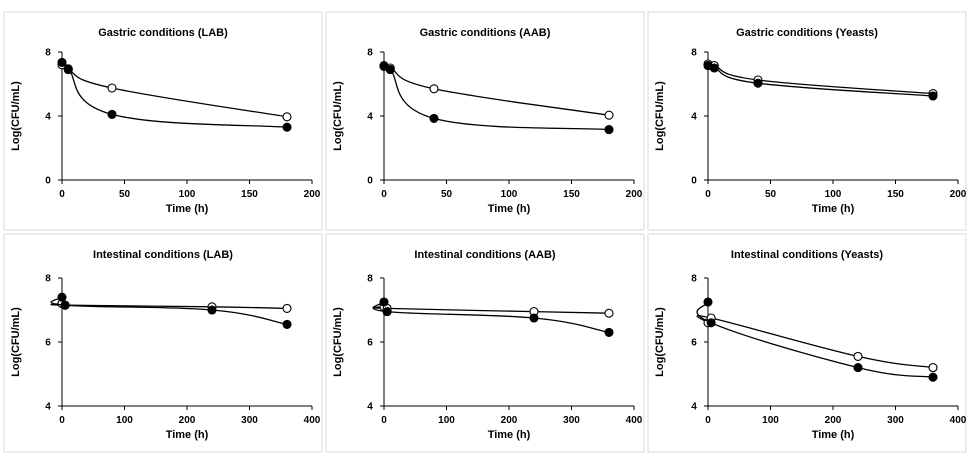 The width and height of the screenshot is (969, 454). What do you see at coordinates (807, 33) in the screenshot?
I see `chart-title: Gastric conditions (Yeasts)` at bounding box center [807, 33].